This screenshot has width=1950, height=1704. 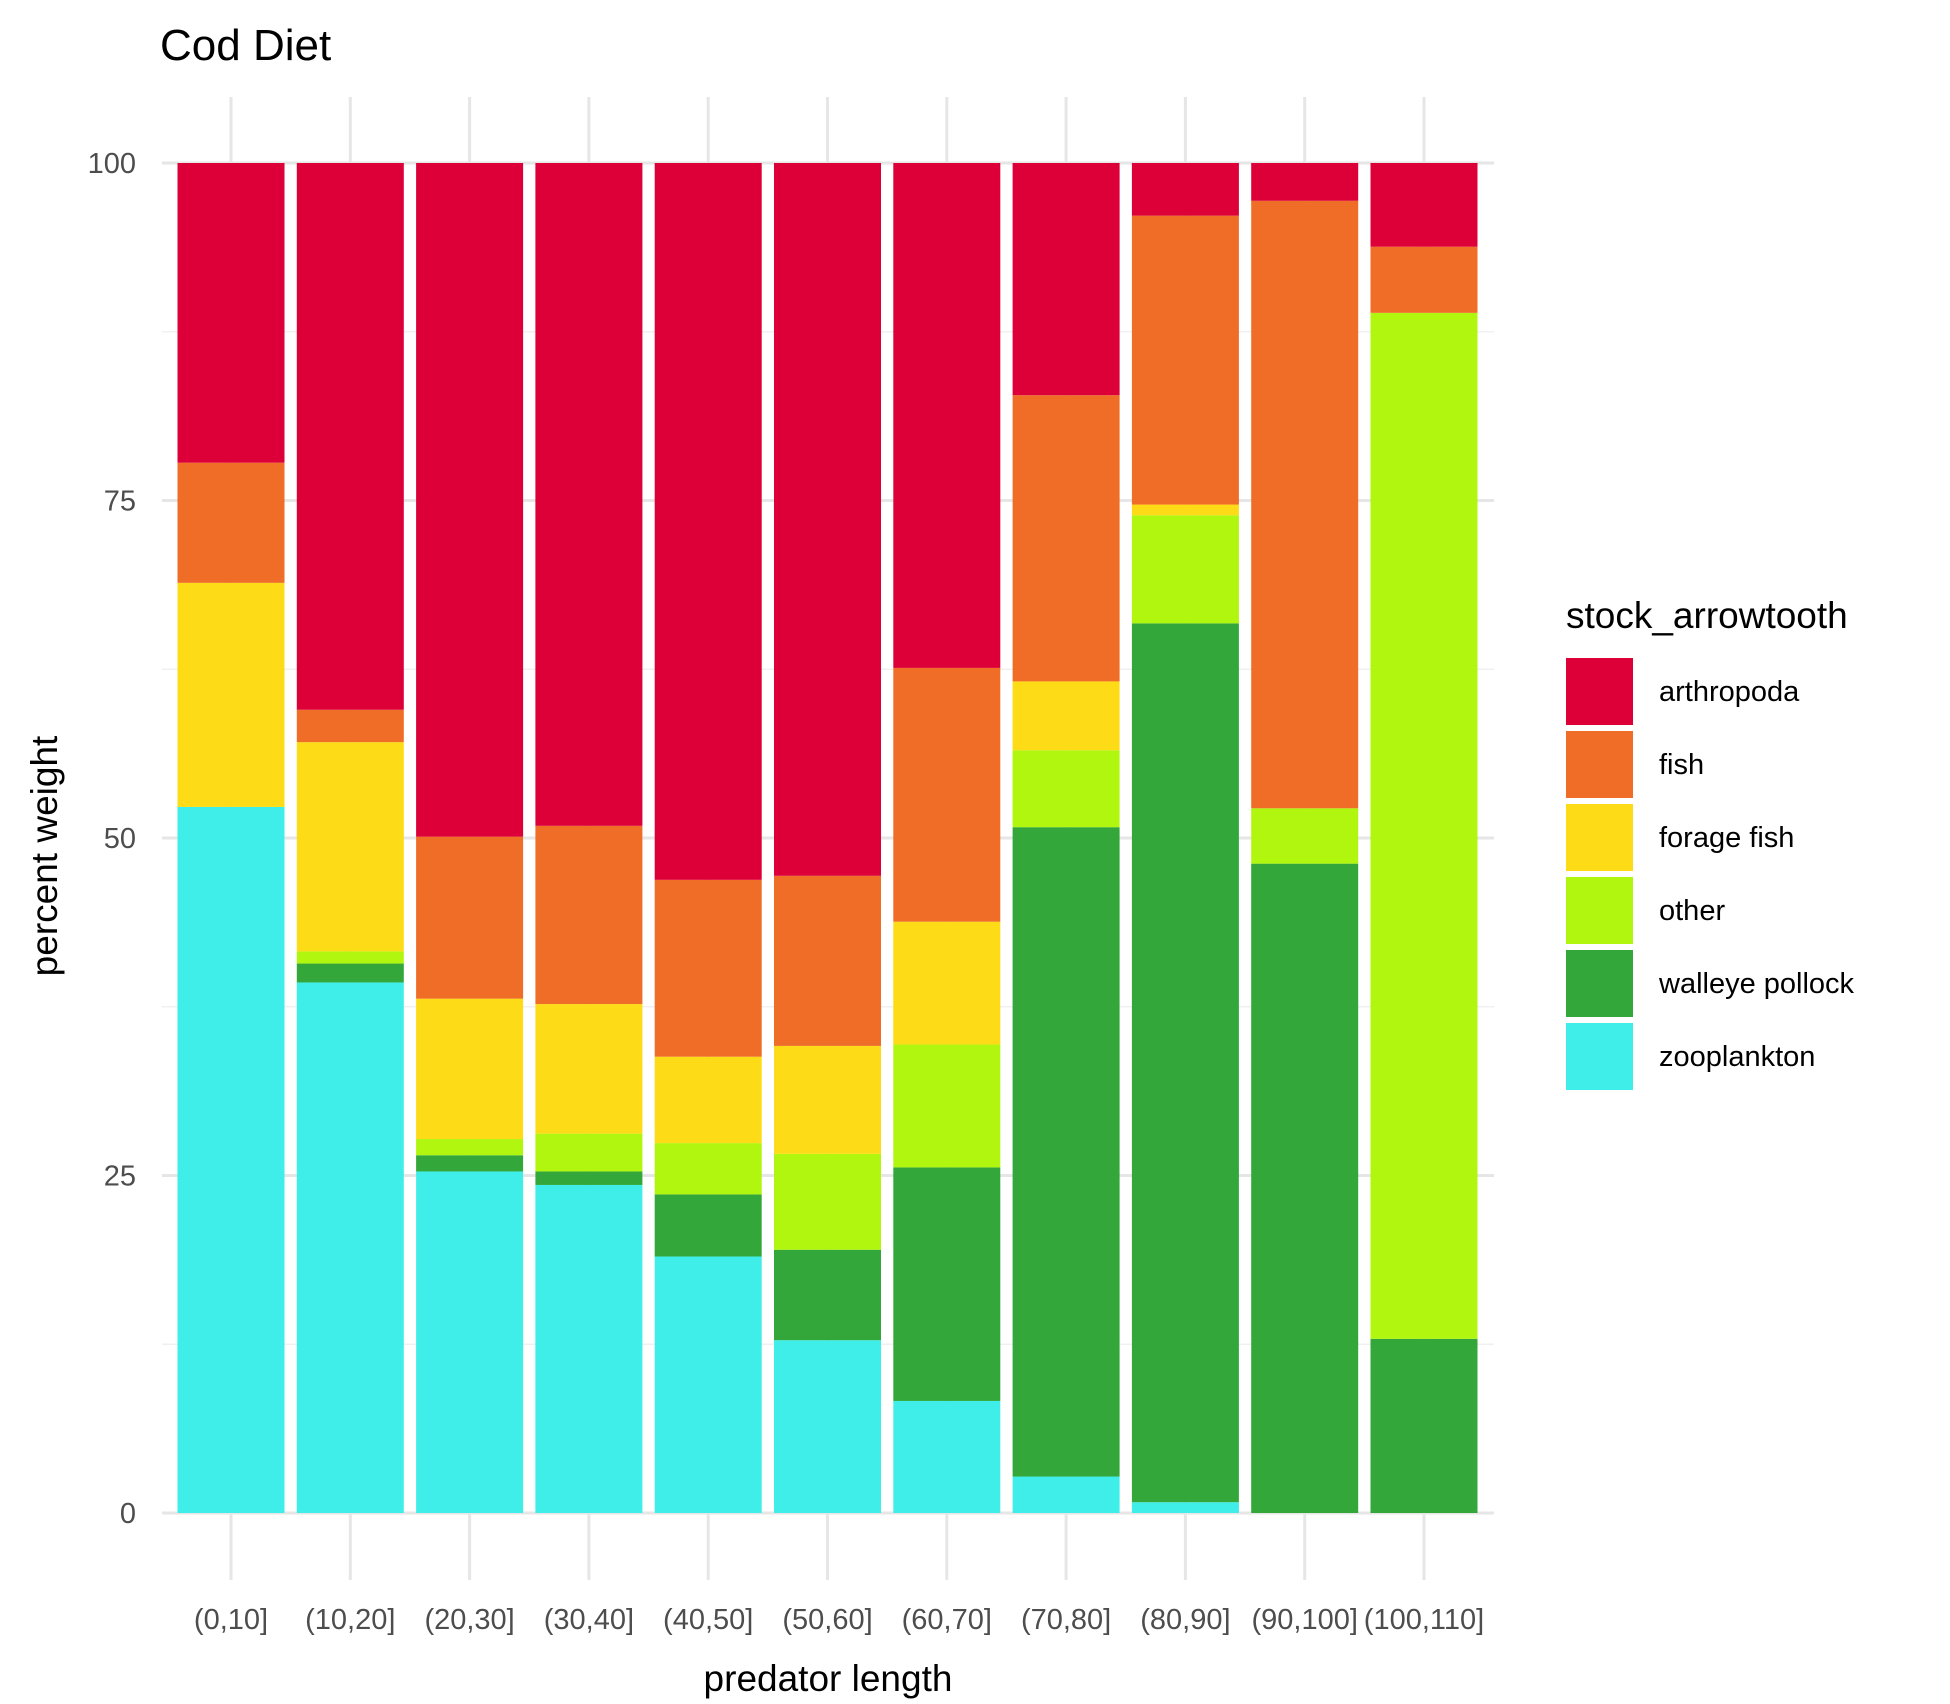 What do you see at coordinates (1756, 984) in the screenshot?
I see `legend-label: walleye pollock` at bounding box center [1756, 984].